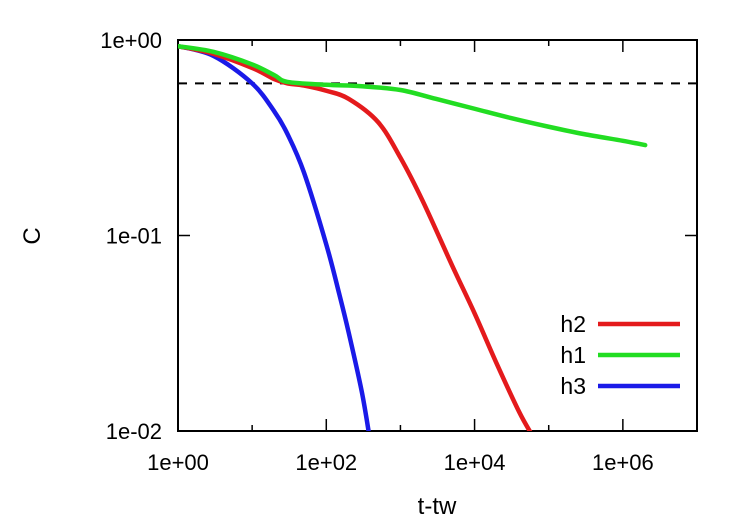 This screenshot has width=750, height=525. Describe the element at coordinates (573, 324) in the screenshot. I see `legend-label-h2: h2` at that location.